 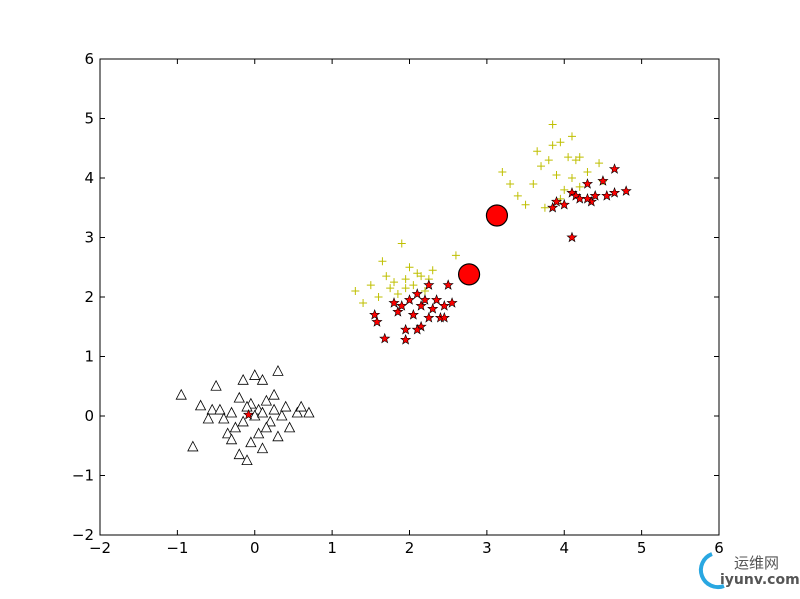 I want to click on y-tick-label: 6, so click(x=89, y=59).